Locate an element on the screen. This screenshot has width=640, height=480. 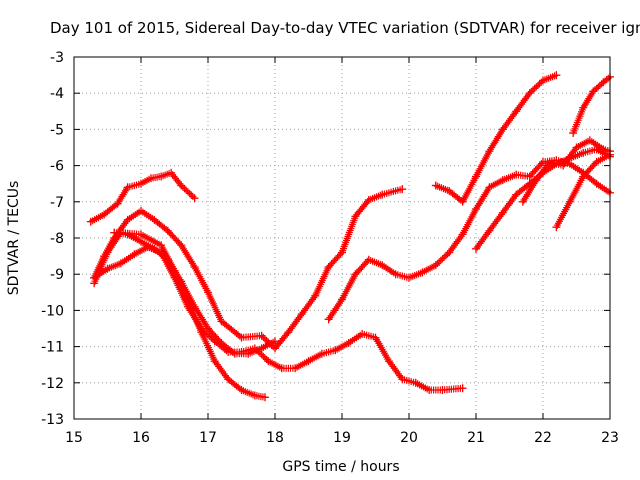
y-tick-label: -7 is located at coordinates (57, 203).